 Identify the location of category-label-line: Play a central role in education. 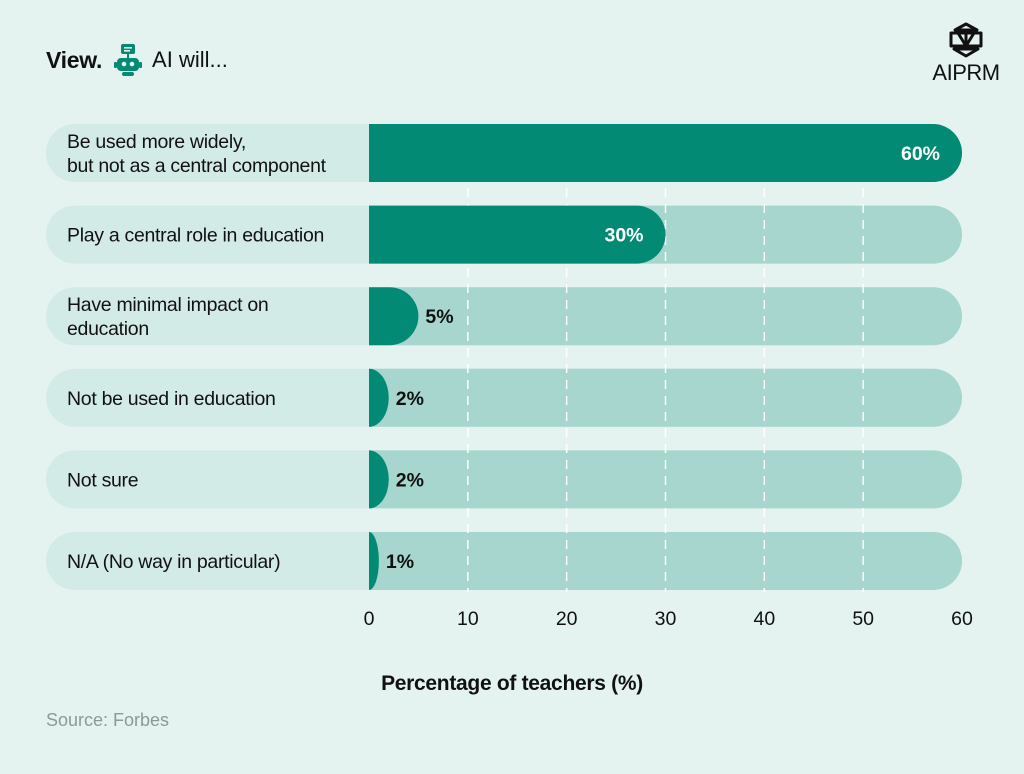
(195, 236).